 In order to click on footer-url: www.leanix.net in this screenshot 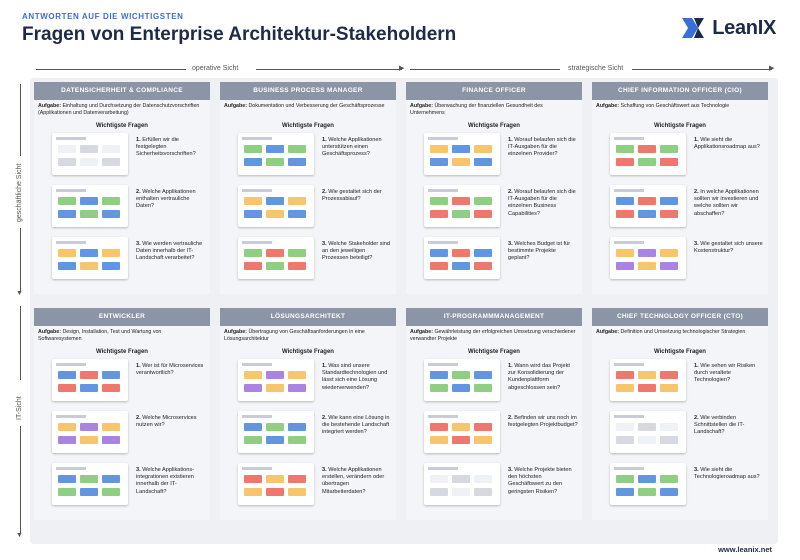, I will do `click(745, 549)`.